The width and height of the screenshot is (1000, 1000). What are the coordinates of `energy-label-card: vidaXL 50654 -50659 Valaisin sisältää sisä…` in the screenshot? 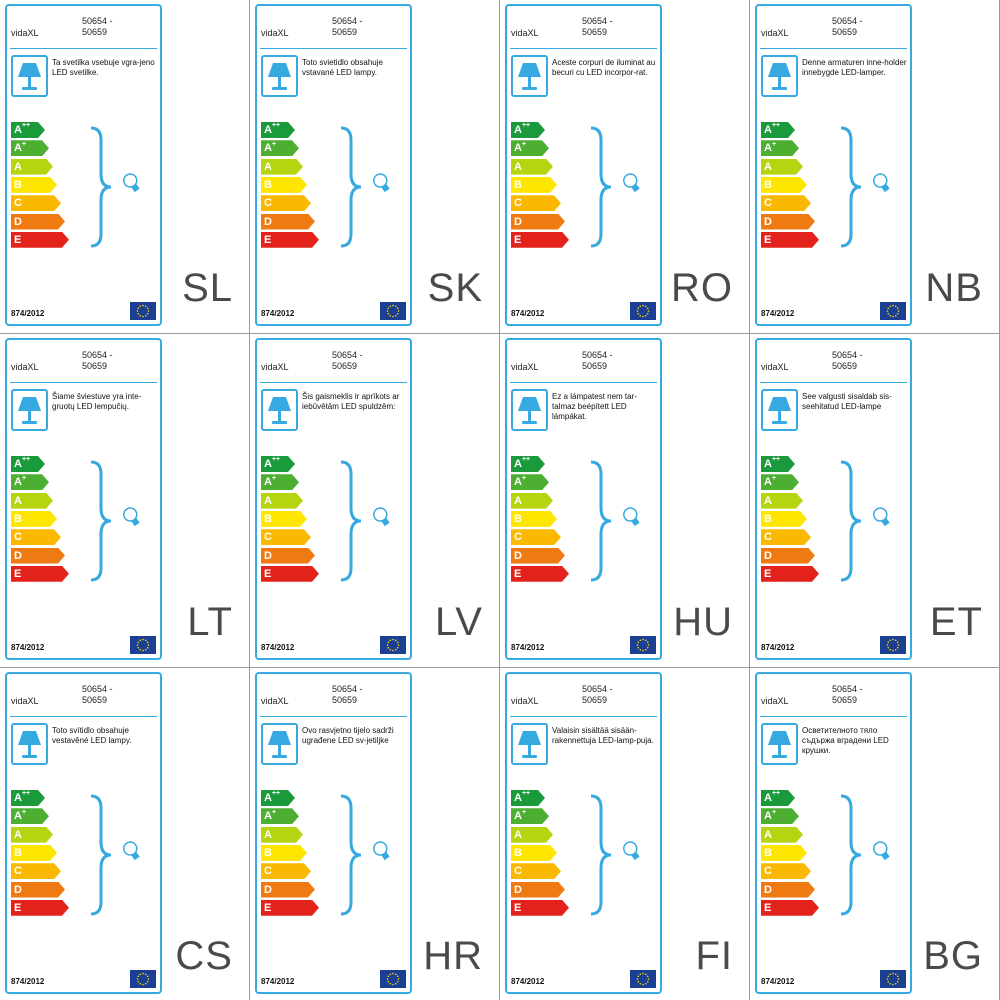 It's located at (583, 833).